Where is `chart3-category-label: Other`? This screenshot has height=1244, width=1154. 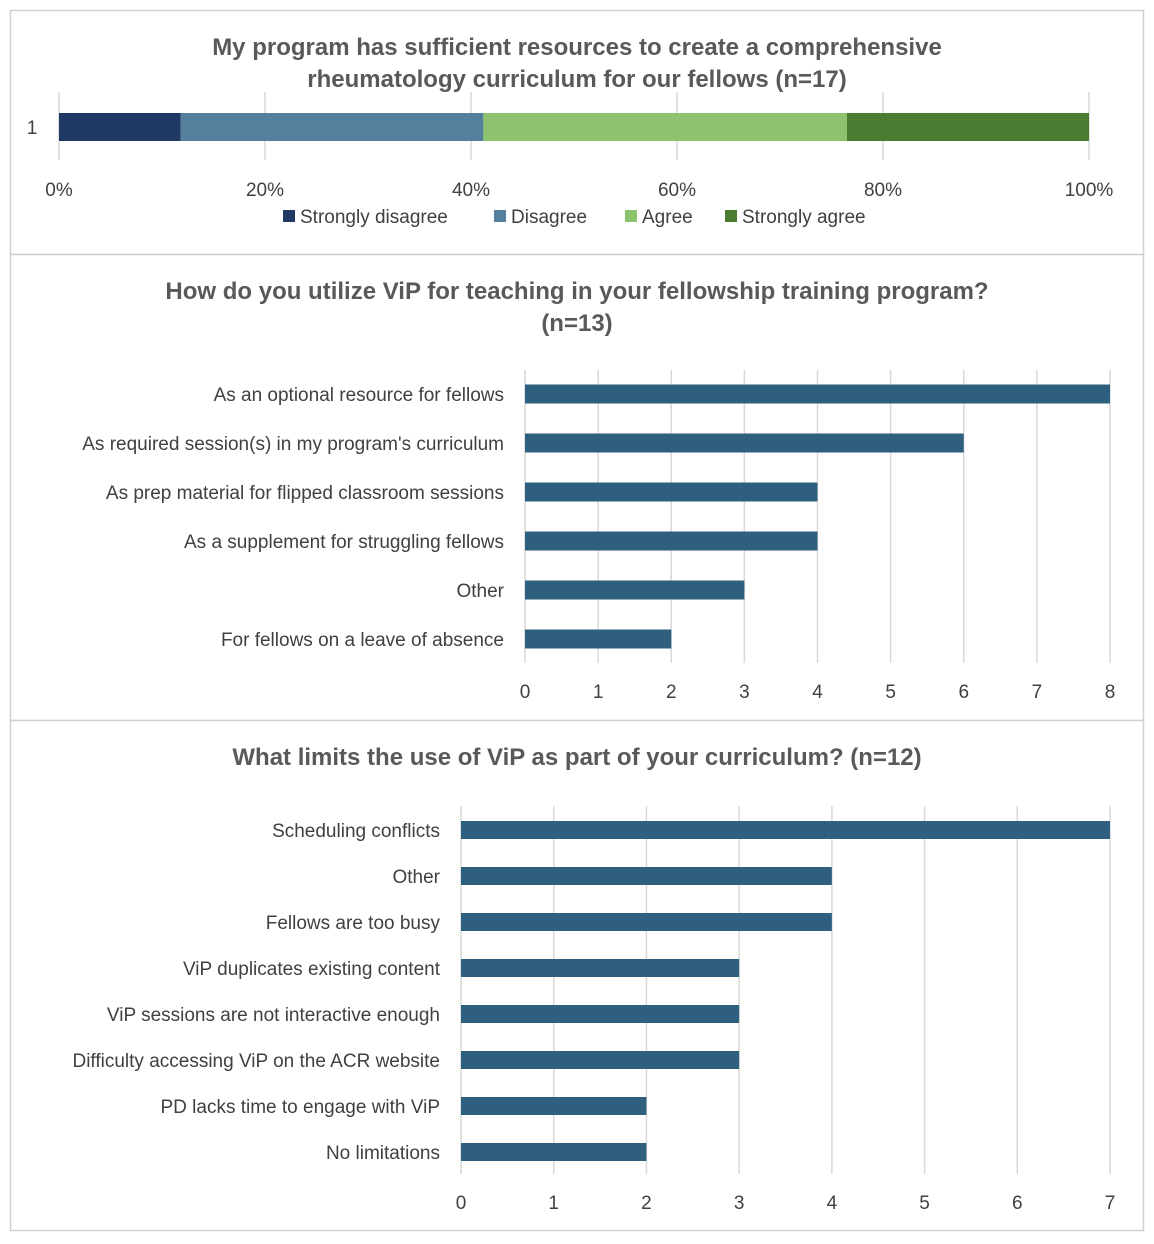
chart3-category-label: Other is located at coordinates (416, 877).